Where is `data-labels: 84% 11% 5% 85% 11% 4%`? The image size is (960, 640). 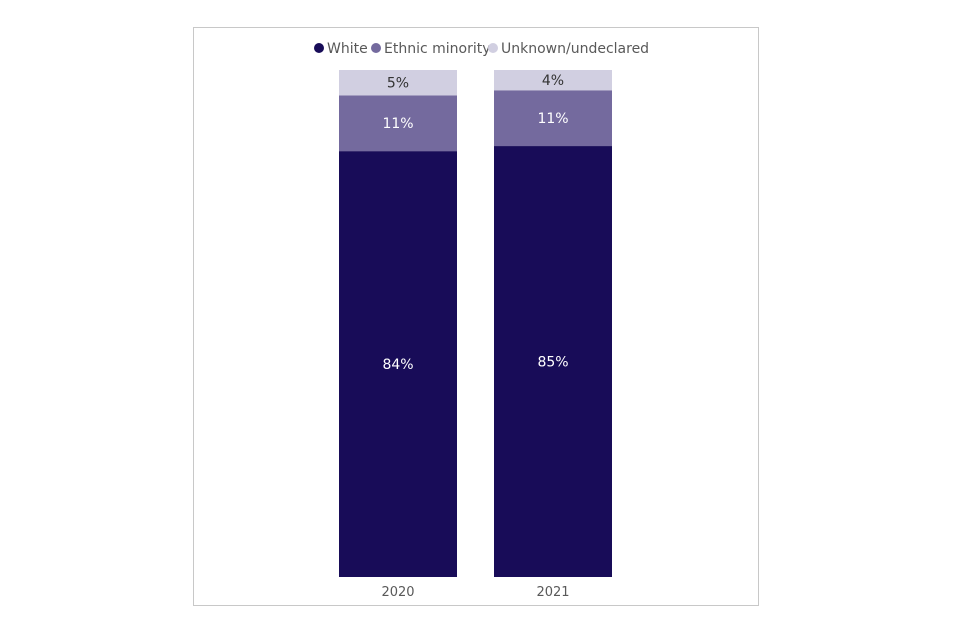
data-labels: 84% 11% 5% 85% 11% 4% is located at coordinates (475, 223).